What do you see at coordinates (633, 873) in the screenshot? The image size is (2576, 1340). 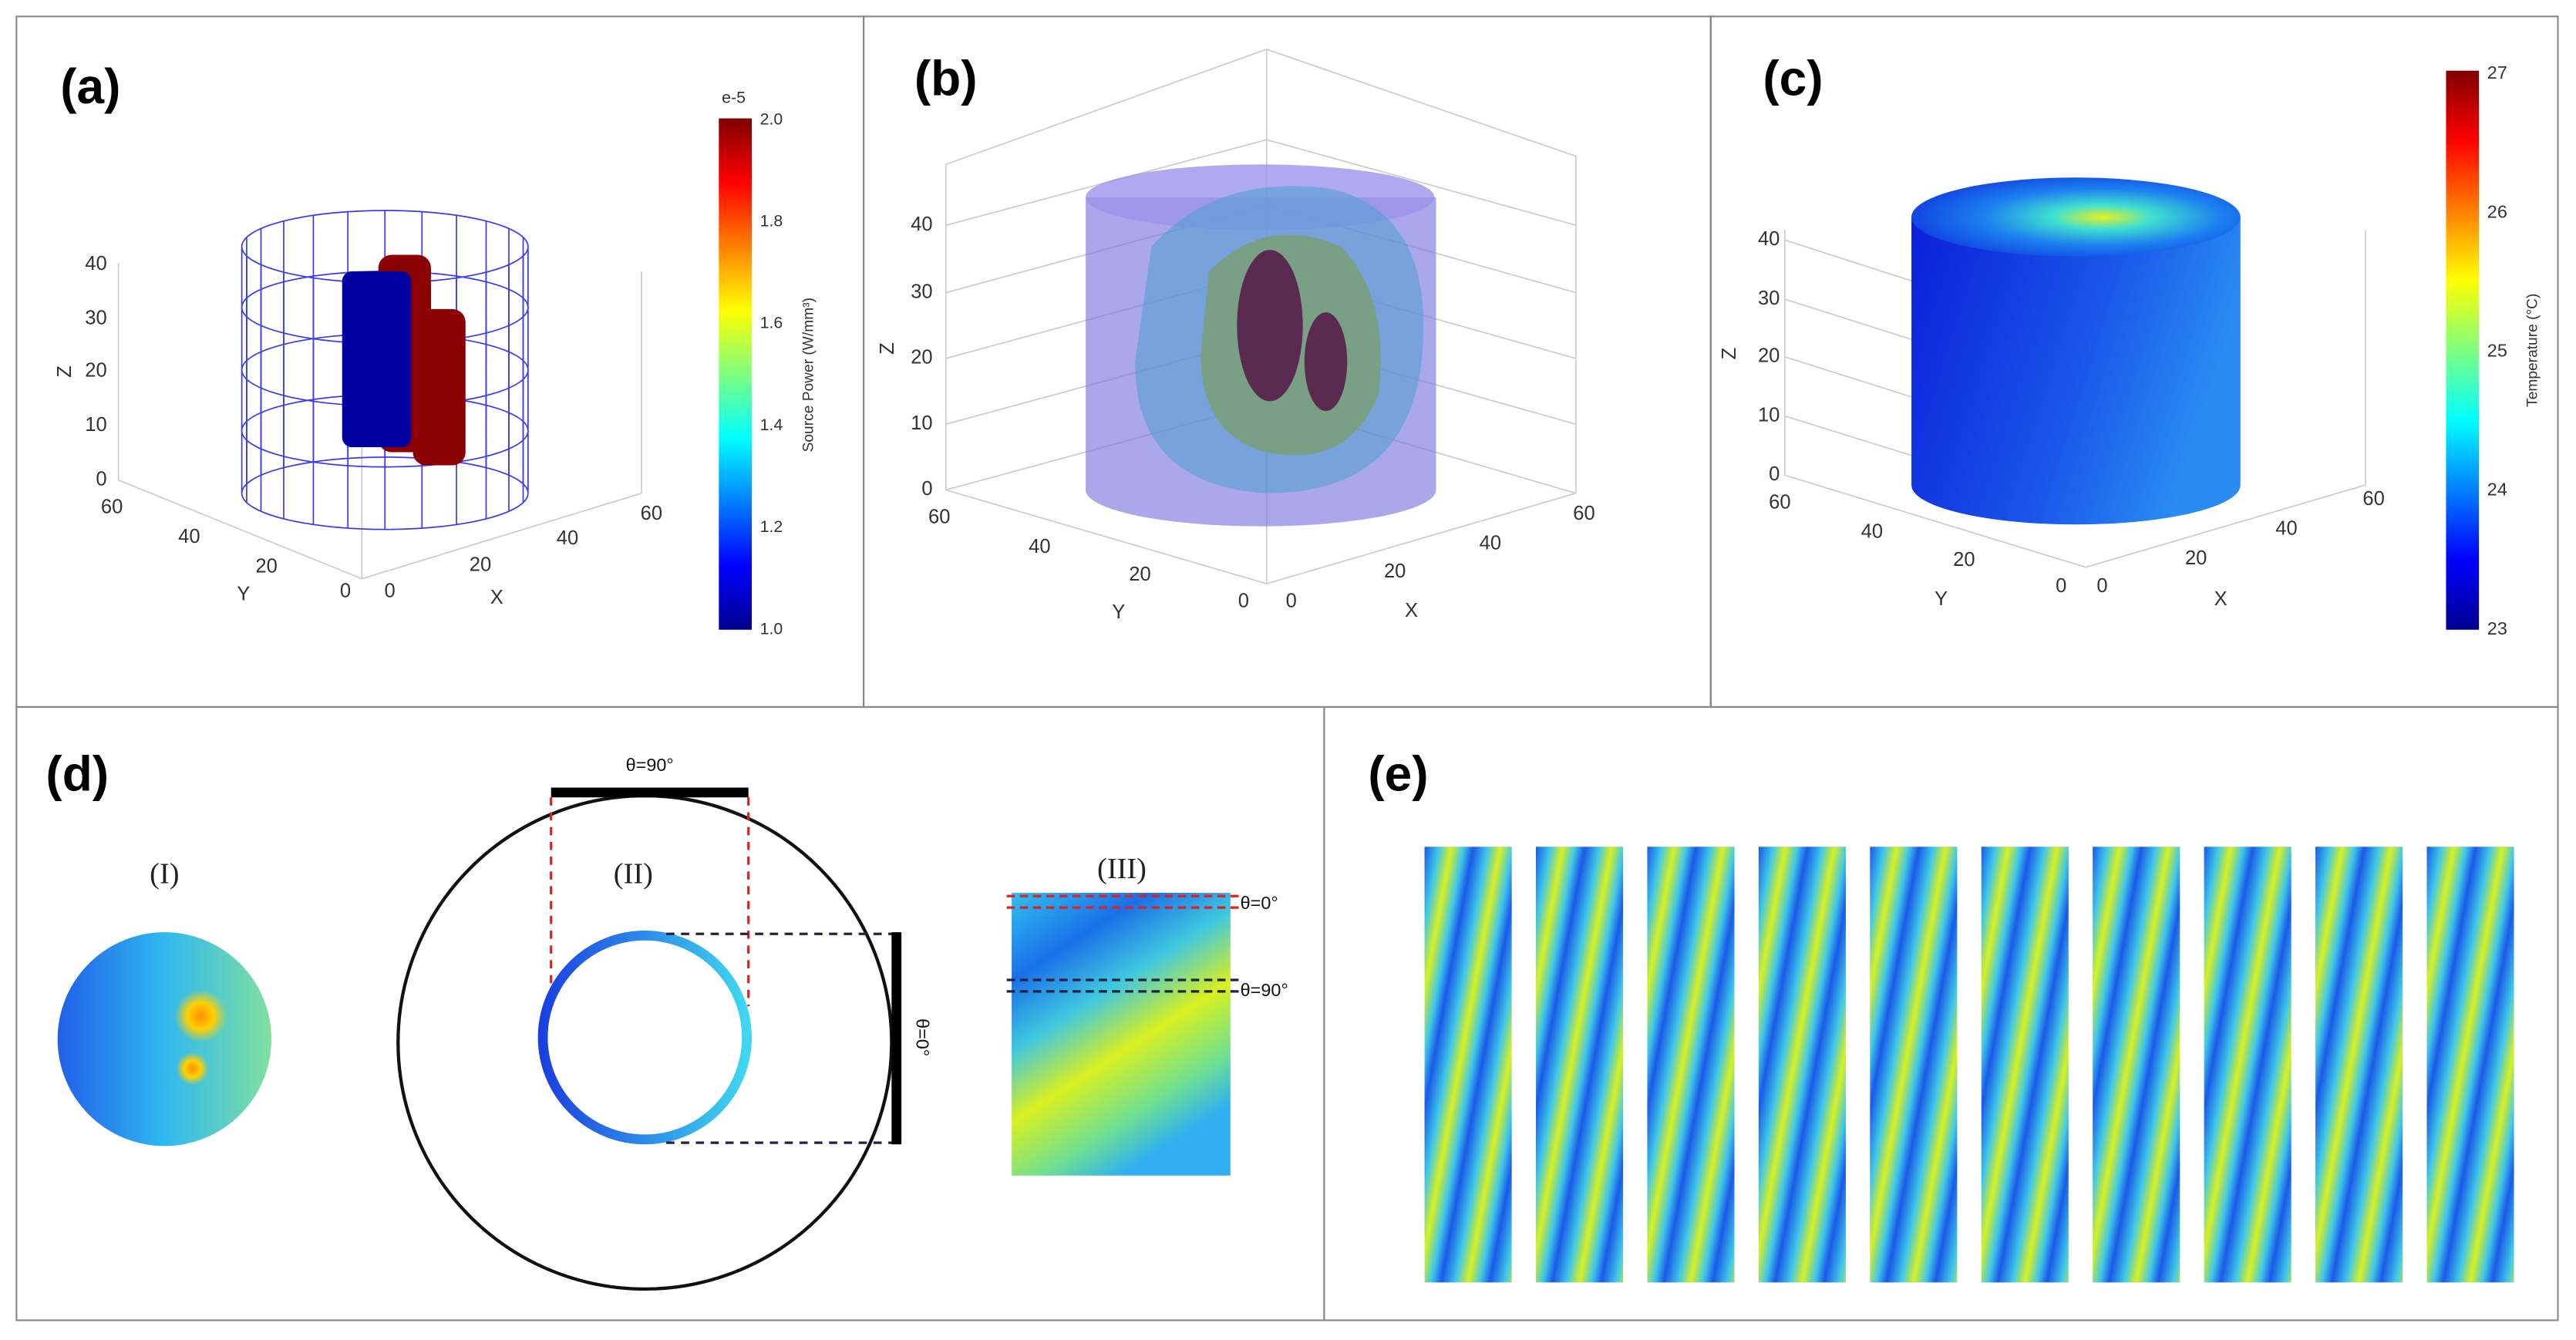 I see `text: (II)` at bounding box center [633, 873].